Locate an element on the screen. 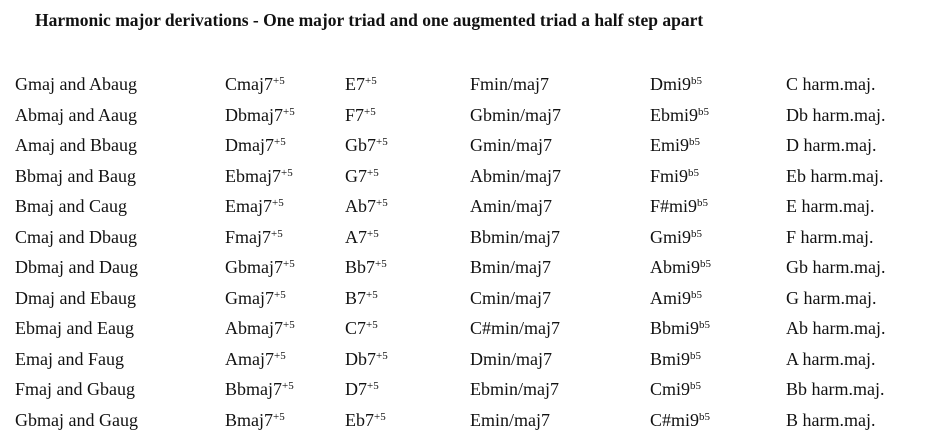 Image resolution: width=940 pixels, height=443 pixels. cell-text: Gmaj and Abaug is located at coordinates (76, 84).